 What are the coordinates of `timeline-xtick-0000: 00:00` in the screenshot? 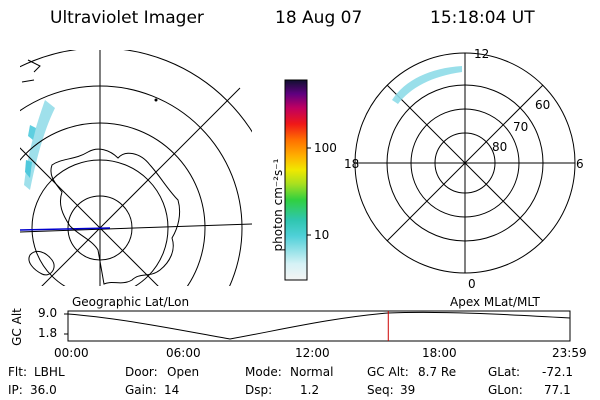 It's located at (71, 353).